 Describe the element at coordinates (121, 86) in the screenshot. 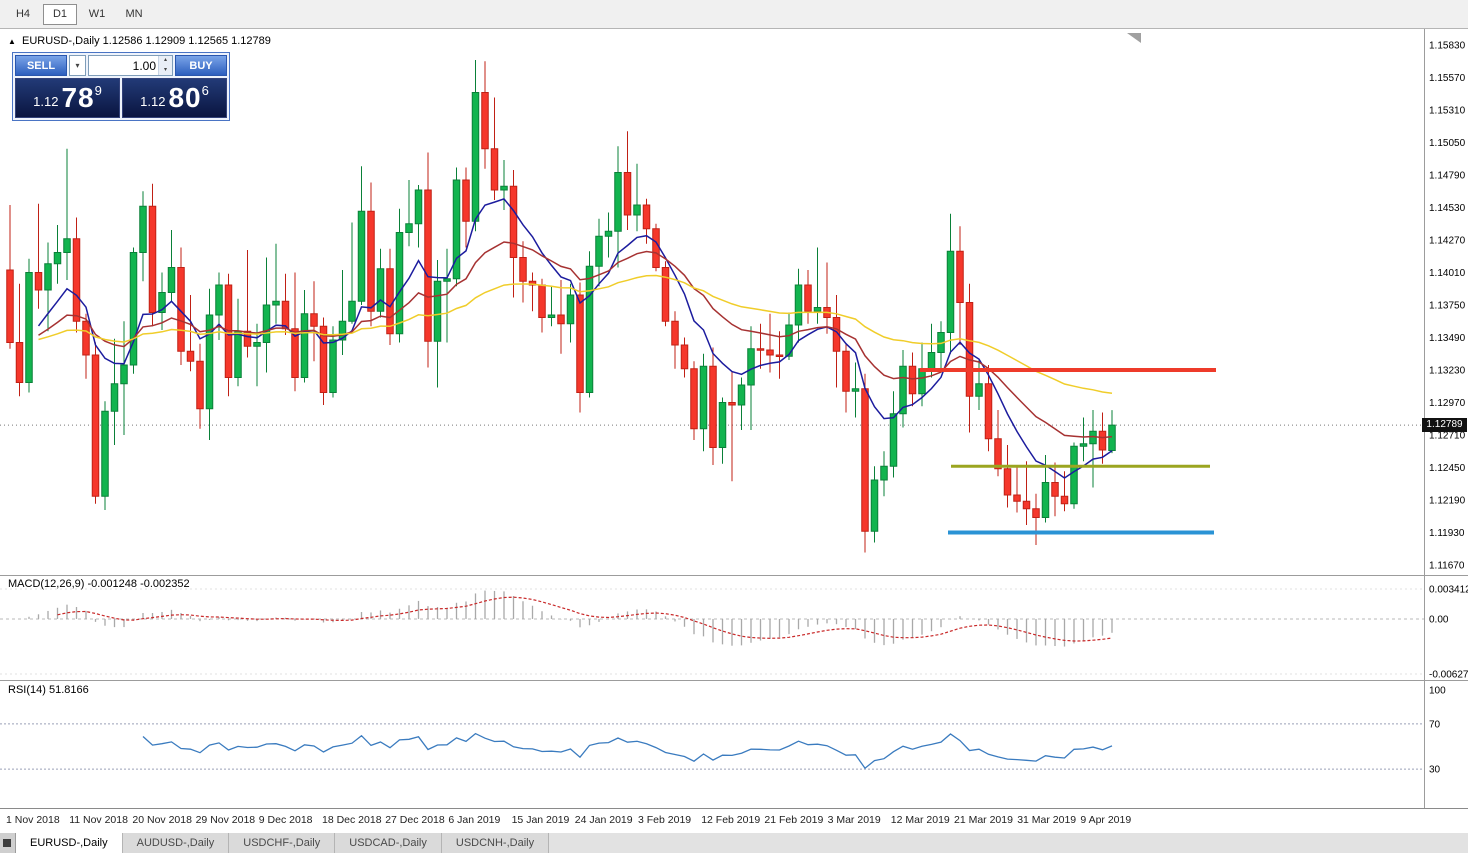

I see `one-click-trading-panel: SELL ▾ ▴ ▾ BUY 1.12 78 9 1.12 80` at that location.